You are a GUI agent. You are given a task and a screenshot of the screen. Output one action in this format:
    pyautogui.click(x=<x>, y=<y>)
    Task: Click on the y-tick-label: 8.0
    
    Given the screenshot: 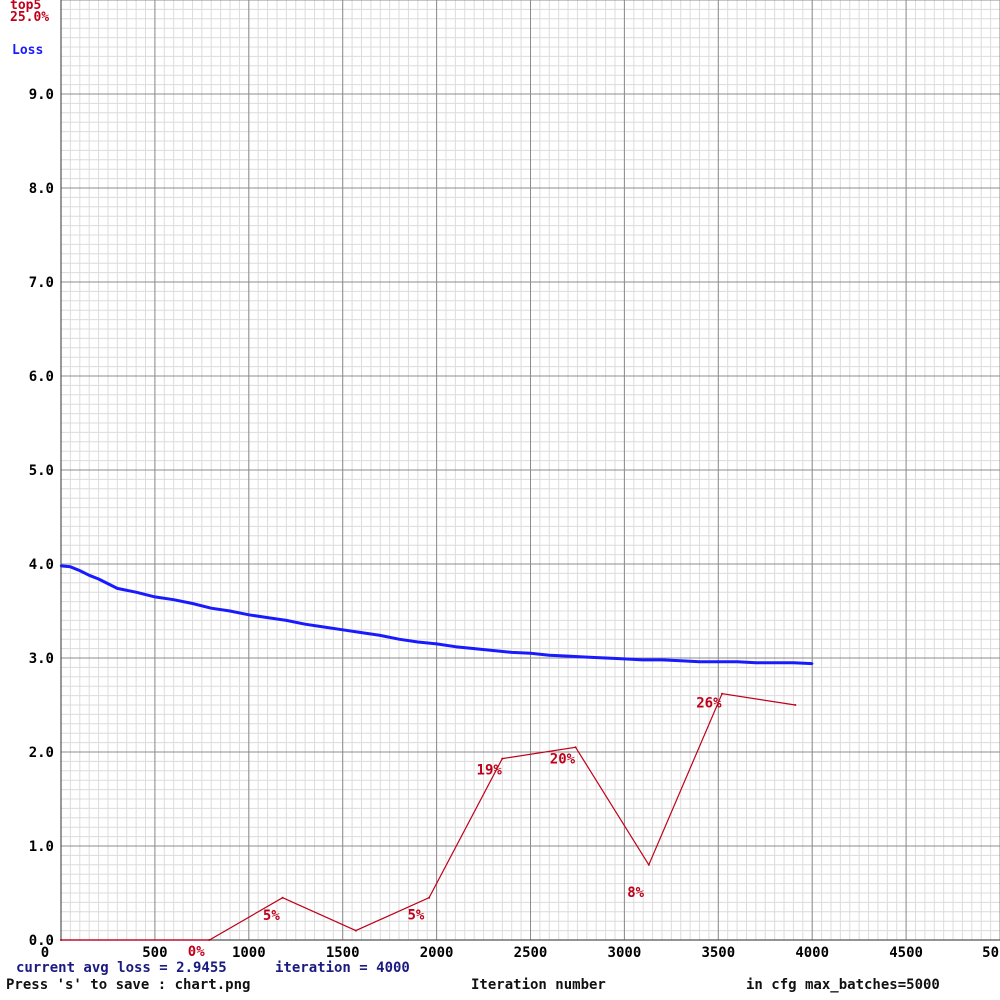 What is the action you would take?
    pyautogui.click(x=41, y=189)
    